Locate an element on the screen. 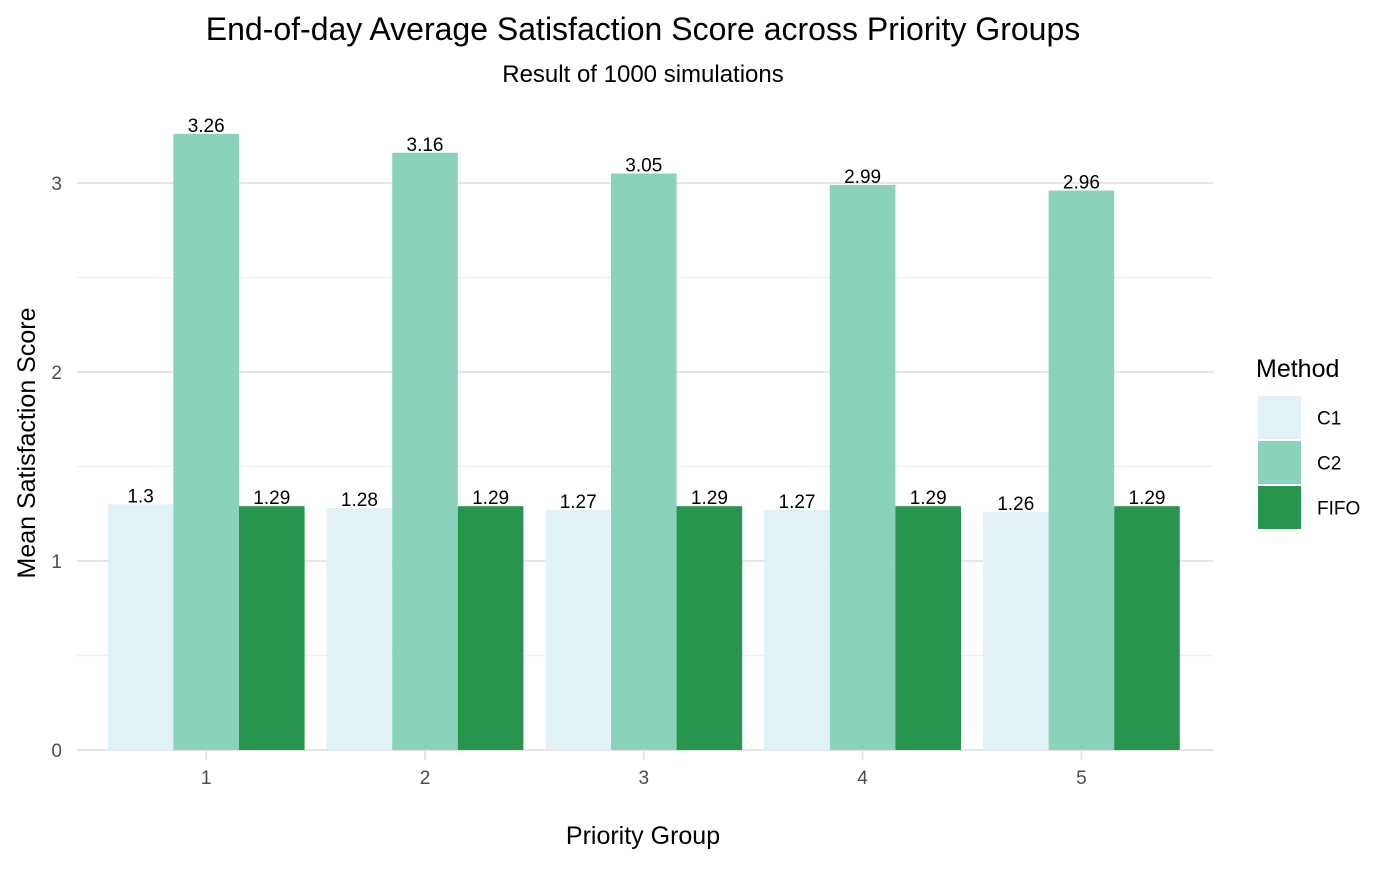 The width and height of the screenshot is (1400, 870). y-axis-title: Mean Satisfaction Score is located at coordinates (27, 443).